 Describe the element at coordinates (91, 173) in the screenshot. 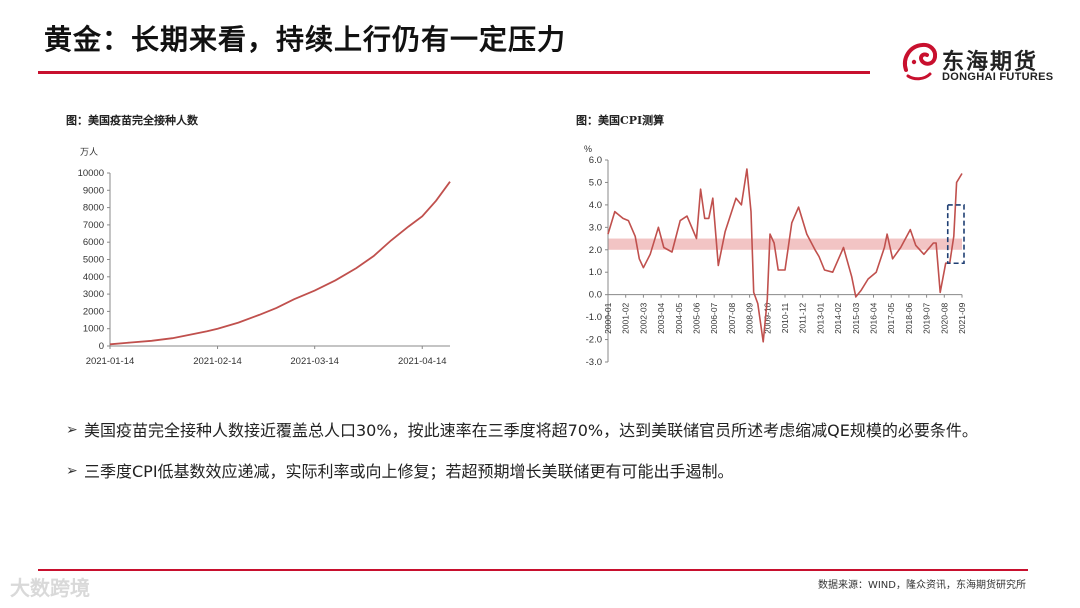

I see `y-tick-label: 10000` at that location.